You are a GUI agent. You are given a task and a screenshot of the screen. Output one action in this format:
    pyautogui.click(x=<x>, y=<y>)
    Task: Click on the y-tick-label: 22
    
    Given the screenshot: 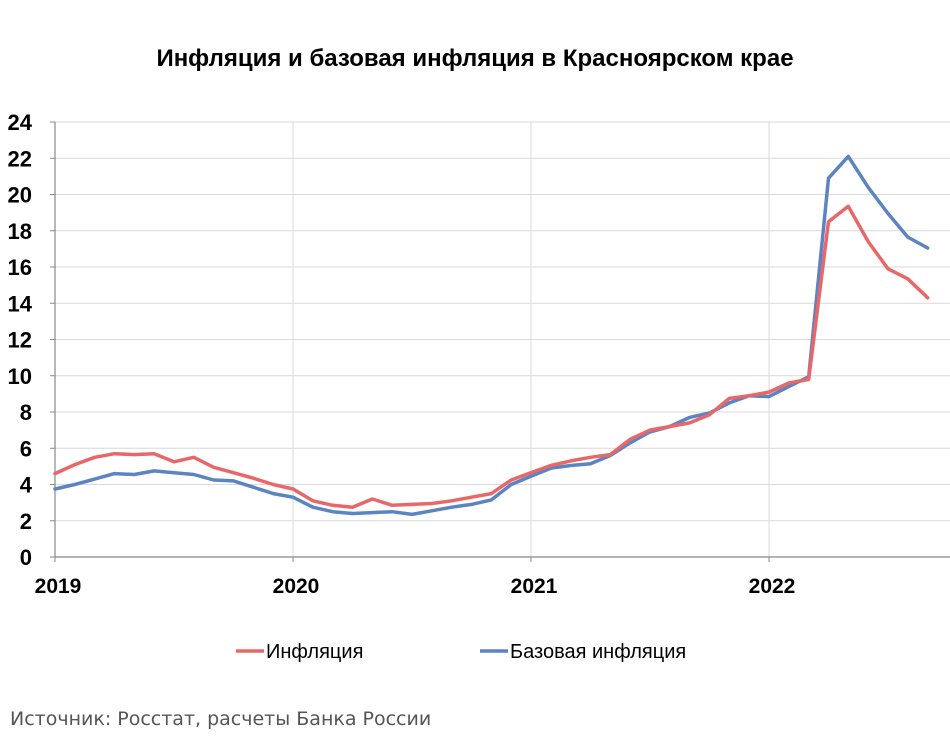 What is the action you would take?
    pyautogui.click(x=20, y=158)
    